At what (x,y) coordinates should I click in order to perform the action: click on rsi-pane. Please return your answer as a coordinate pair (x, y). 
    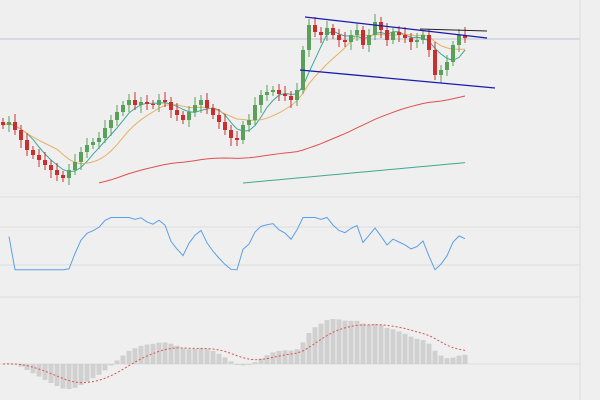
    Looking at the image, I should click on (237, 243).